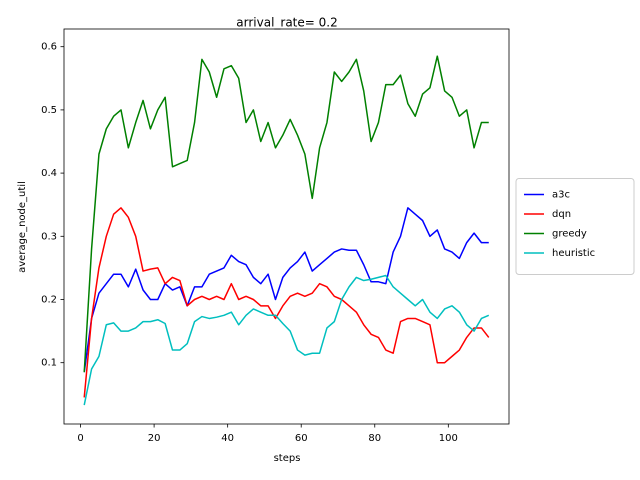 Image resolution: width=640 pixels, height=480 pixels. I want to click on legend-label: dqn, so click(561, 214).